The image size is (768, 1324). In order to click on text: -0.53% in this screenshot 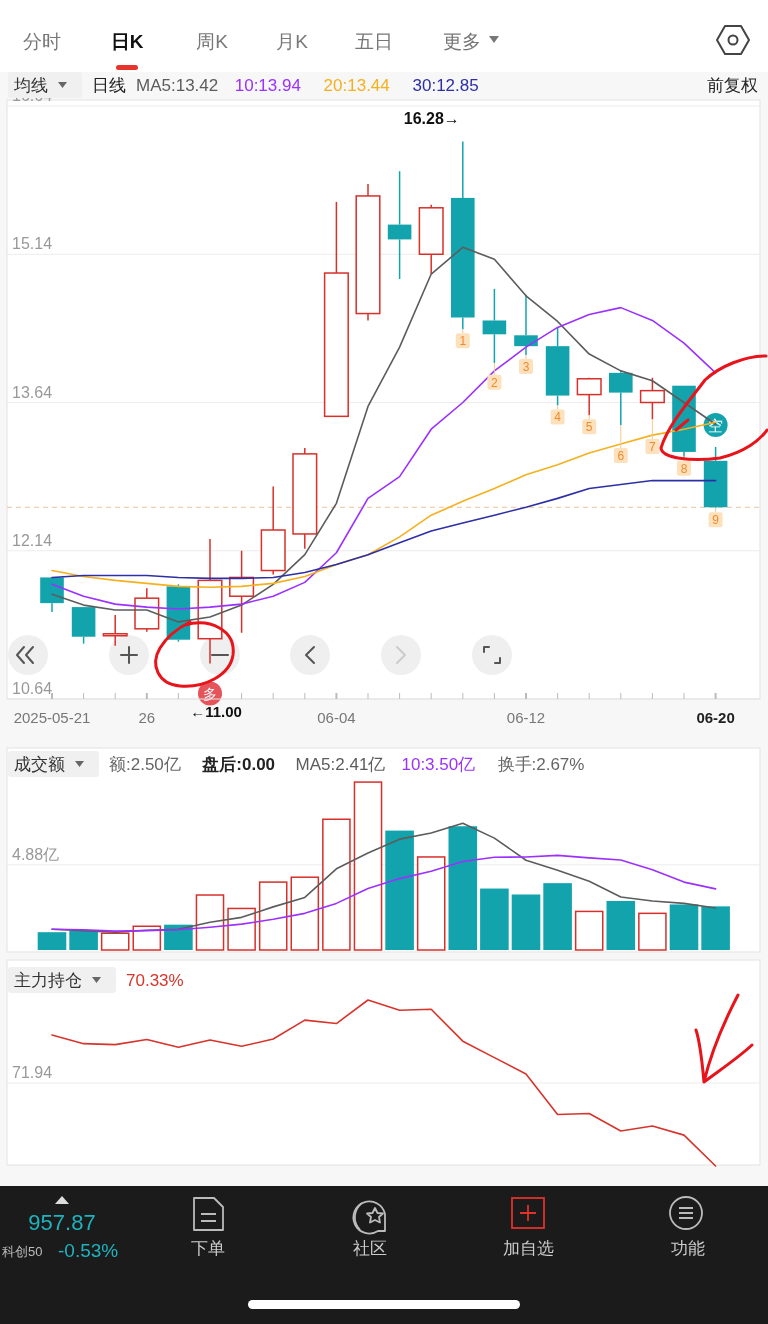, I will do `click(88, 1250)`.